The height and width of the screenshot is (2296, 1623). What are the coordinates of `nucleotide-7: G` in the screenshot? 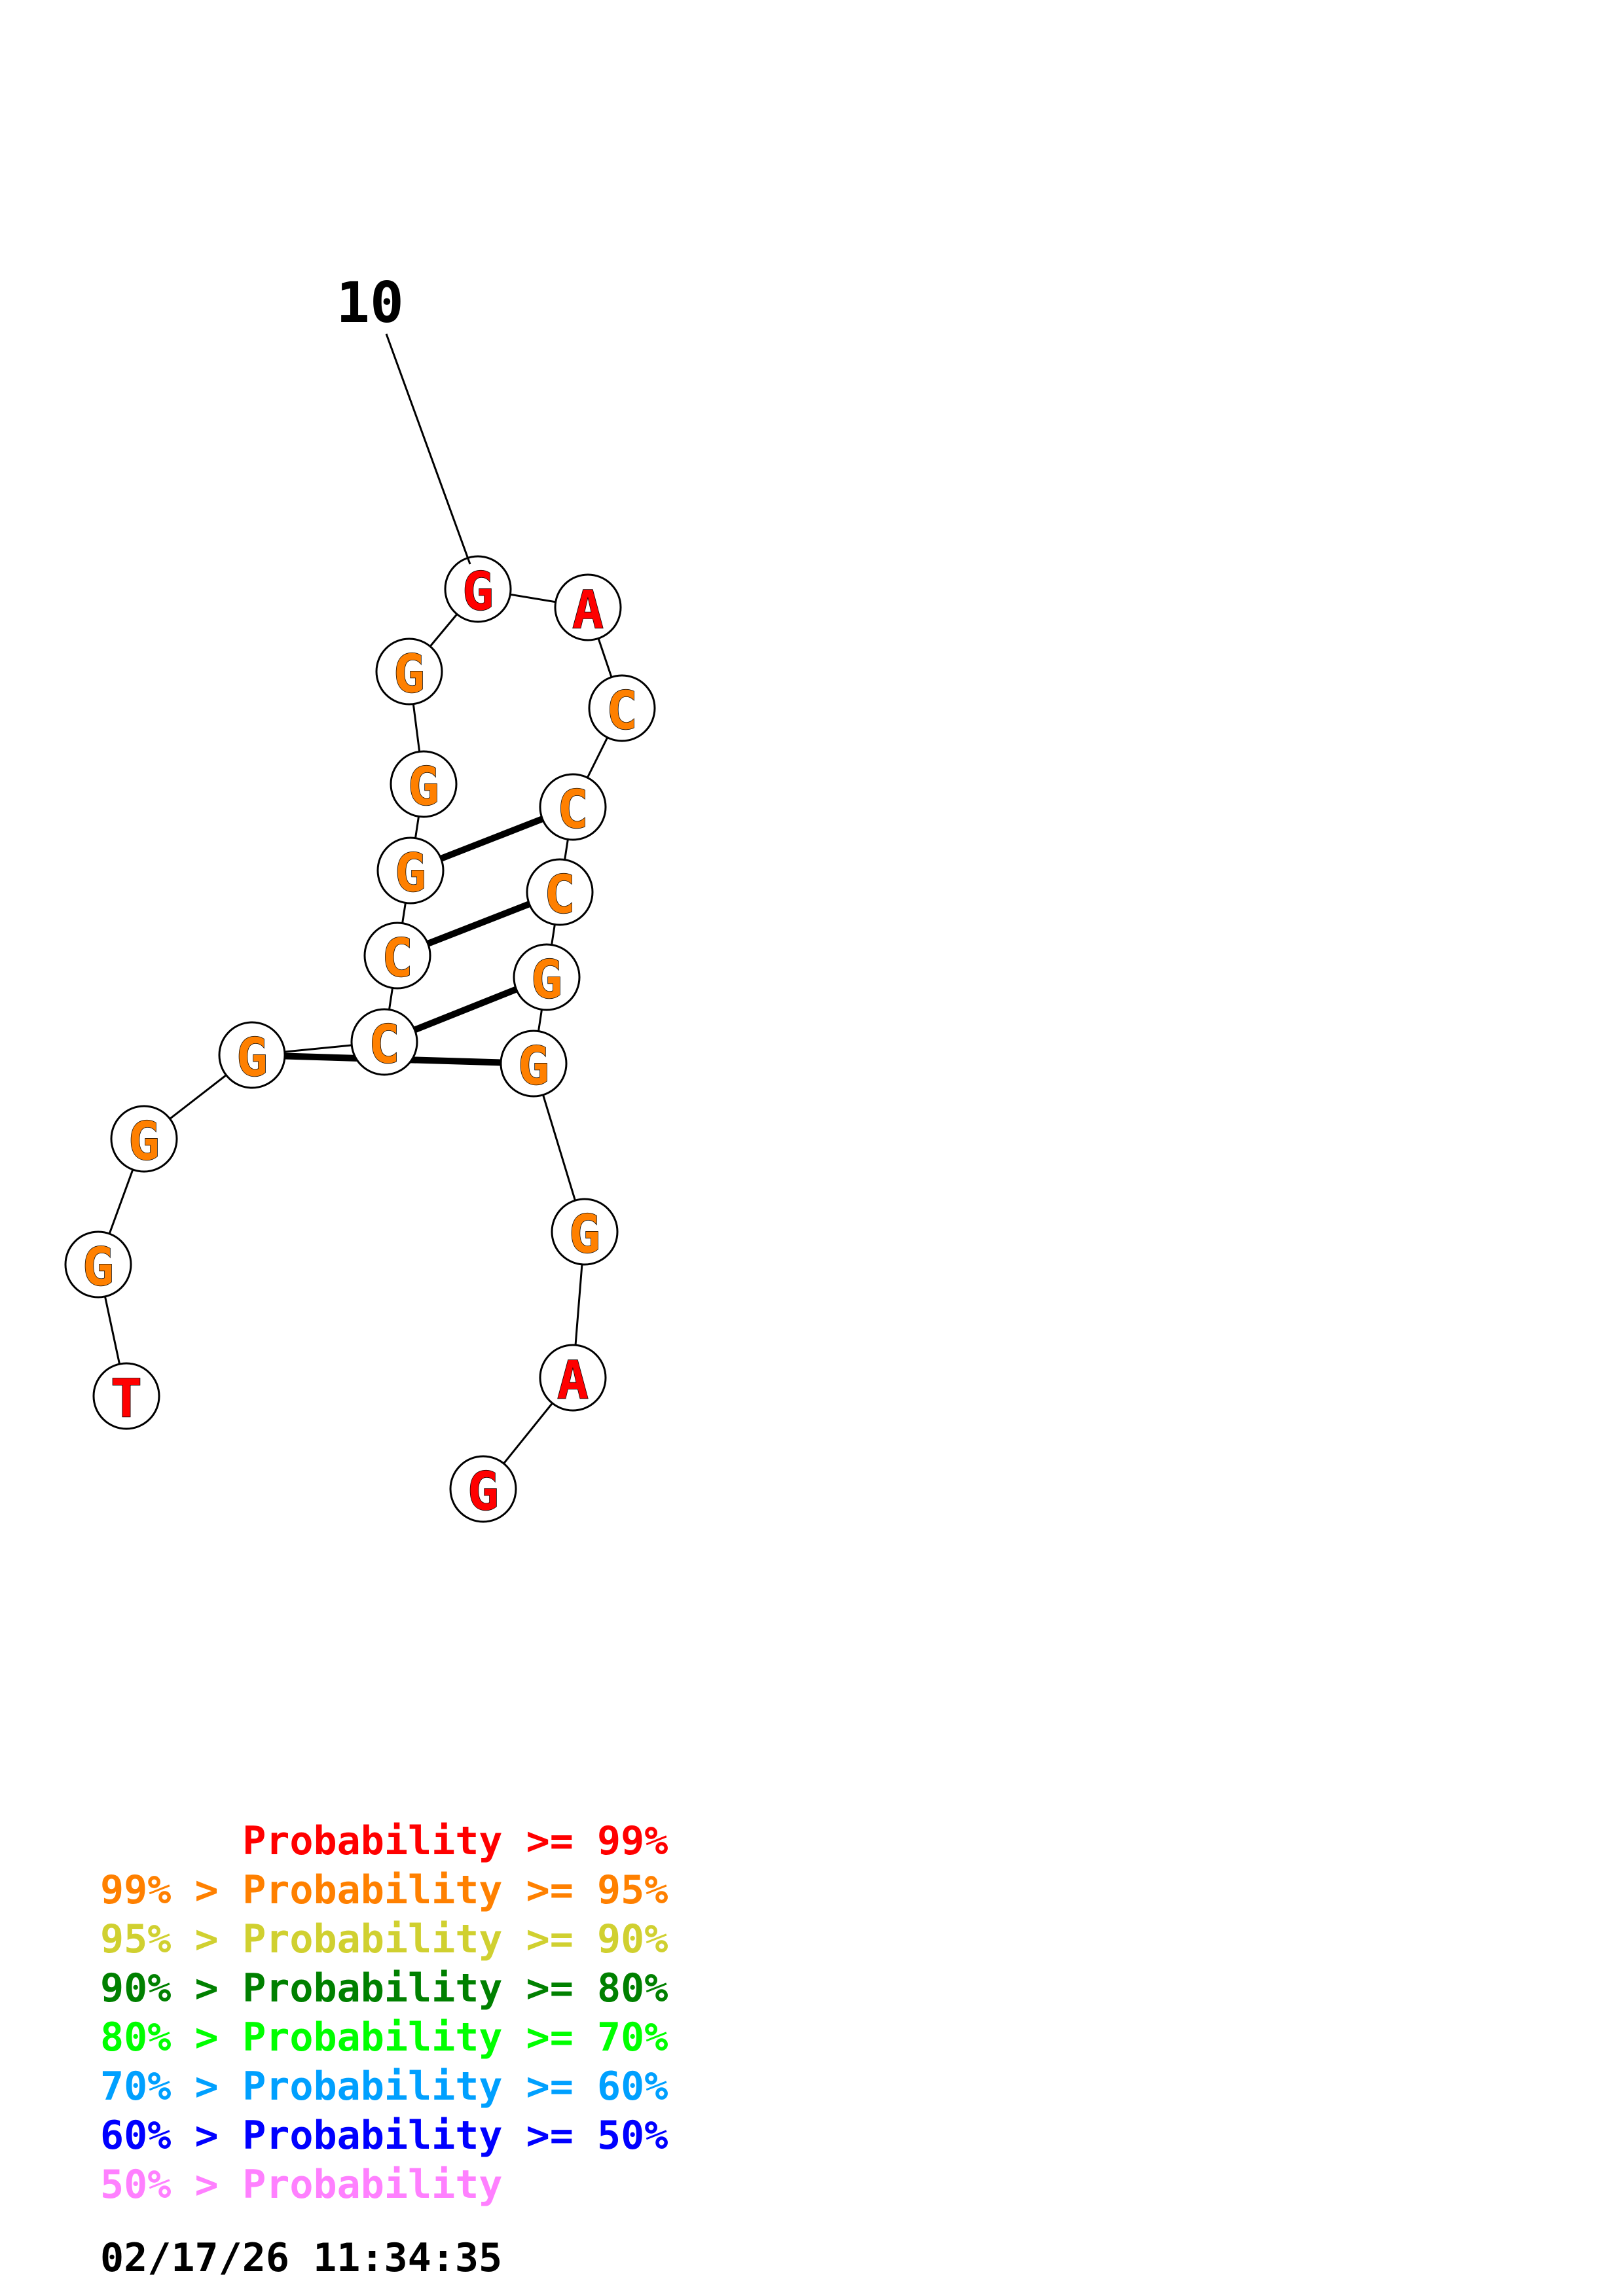 It's located at (410, 870).